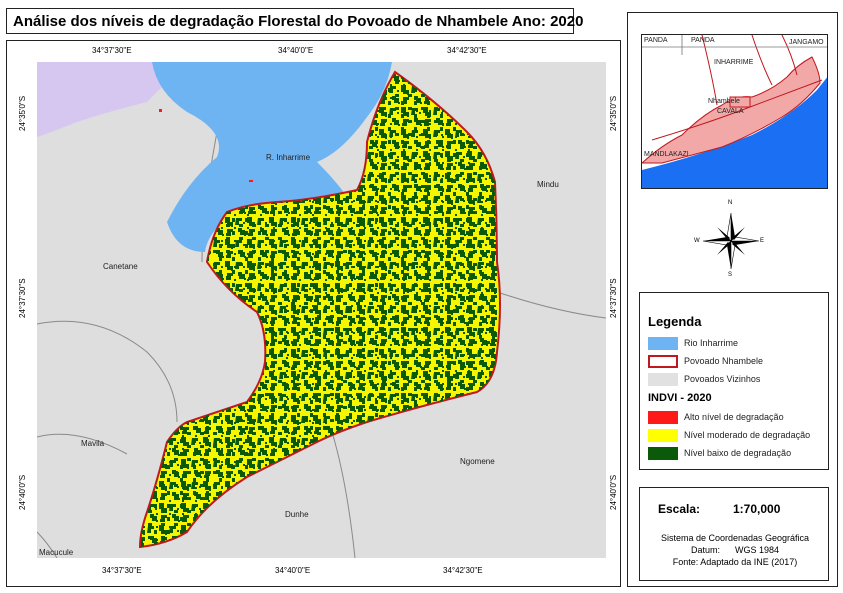 This screenshot has width=843, height=593. I want to click on coord-right-1: 24°35'0"S, so click(613, 113).